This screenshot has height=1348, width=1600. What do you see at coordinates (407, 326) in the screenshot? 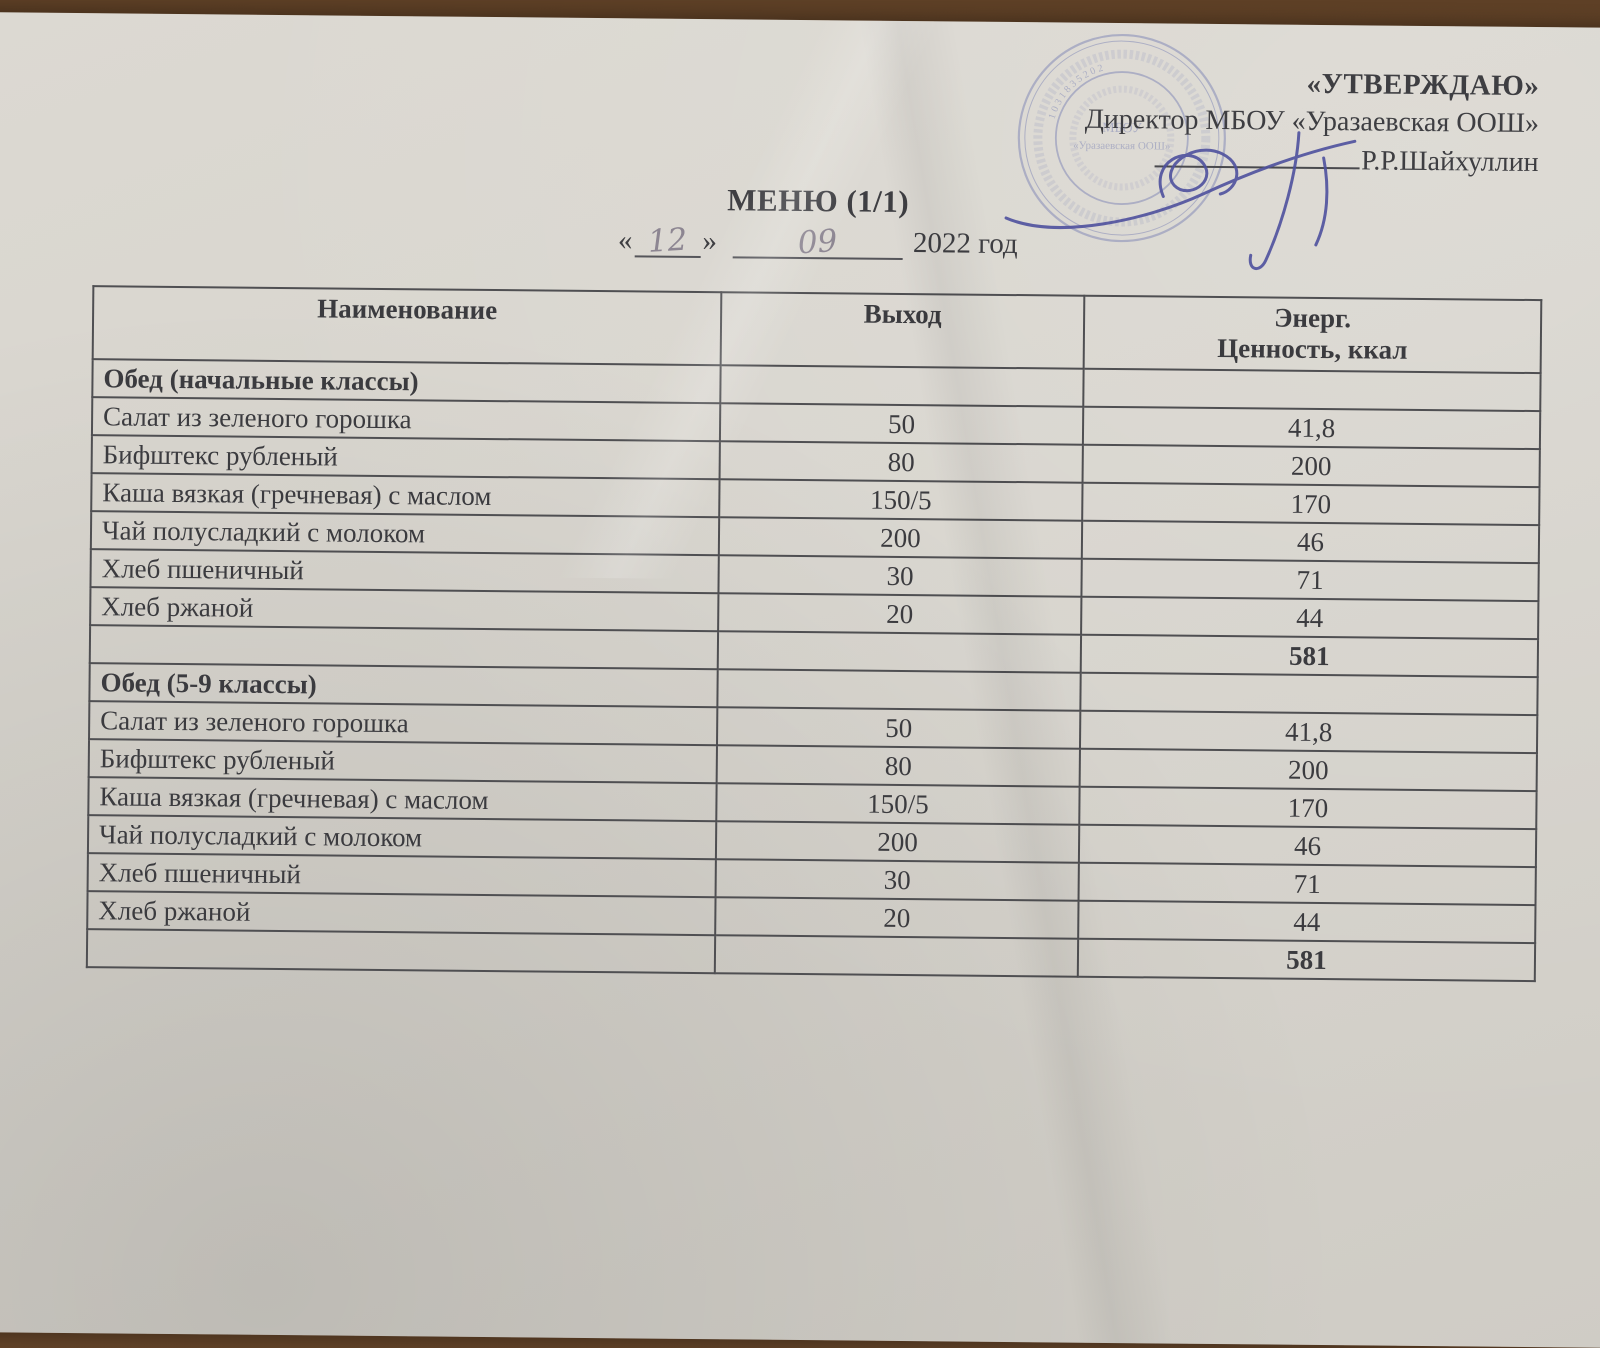
I see `header-name: Наименование` at bounding box center [407, 326].